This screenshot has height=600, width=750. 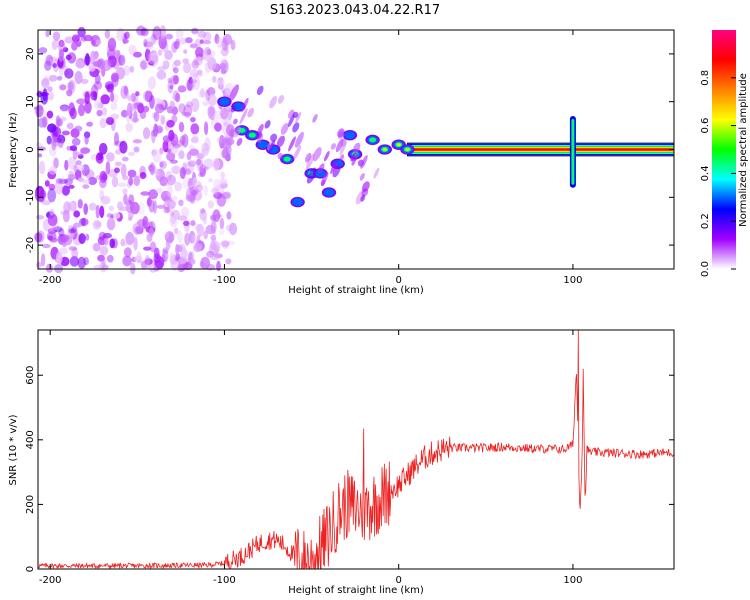 What do you see at coordinates (30, 54) in the screenshot?
I see `y-tick-label: 20` at bounding box center [30, 54].